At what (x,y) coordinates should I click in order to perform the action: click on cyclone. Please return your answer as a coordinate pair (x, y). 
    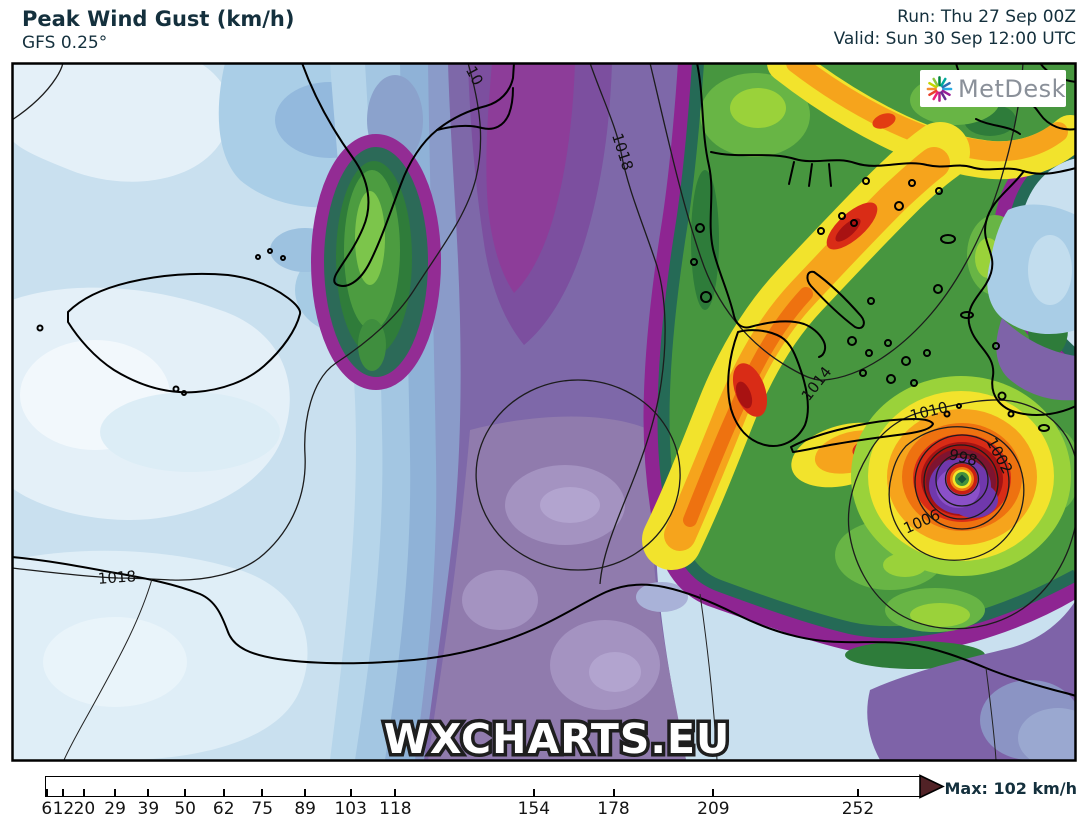
    Looking at the image, I should click on (961, 476).